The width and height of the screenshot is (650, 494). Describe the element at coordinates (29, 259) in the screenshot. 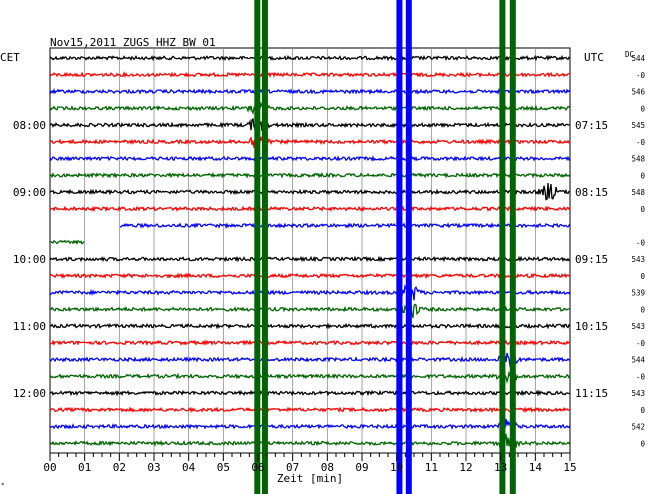

I see `left-time-label: 10:00` at that location.